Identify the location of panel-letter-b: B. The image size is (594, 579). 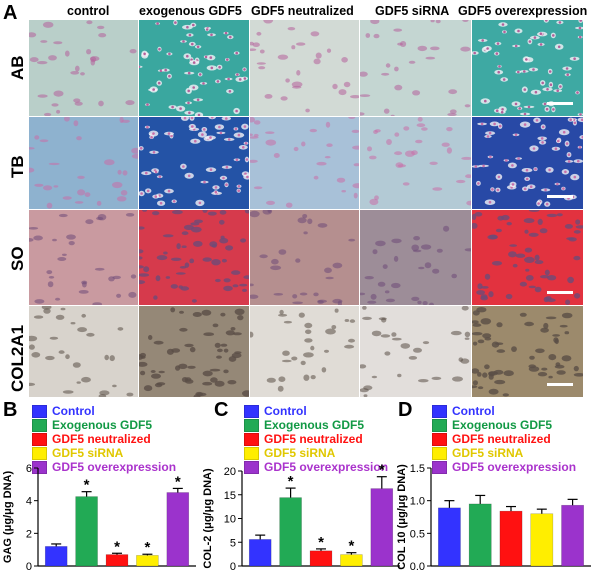
(10, 410).